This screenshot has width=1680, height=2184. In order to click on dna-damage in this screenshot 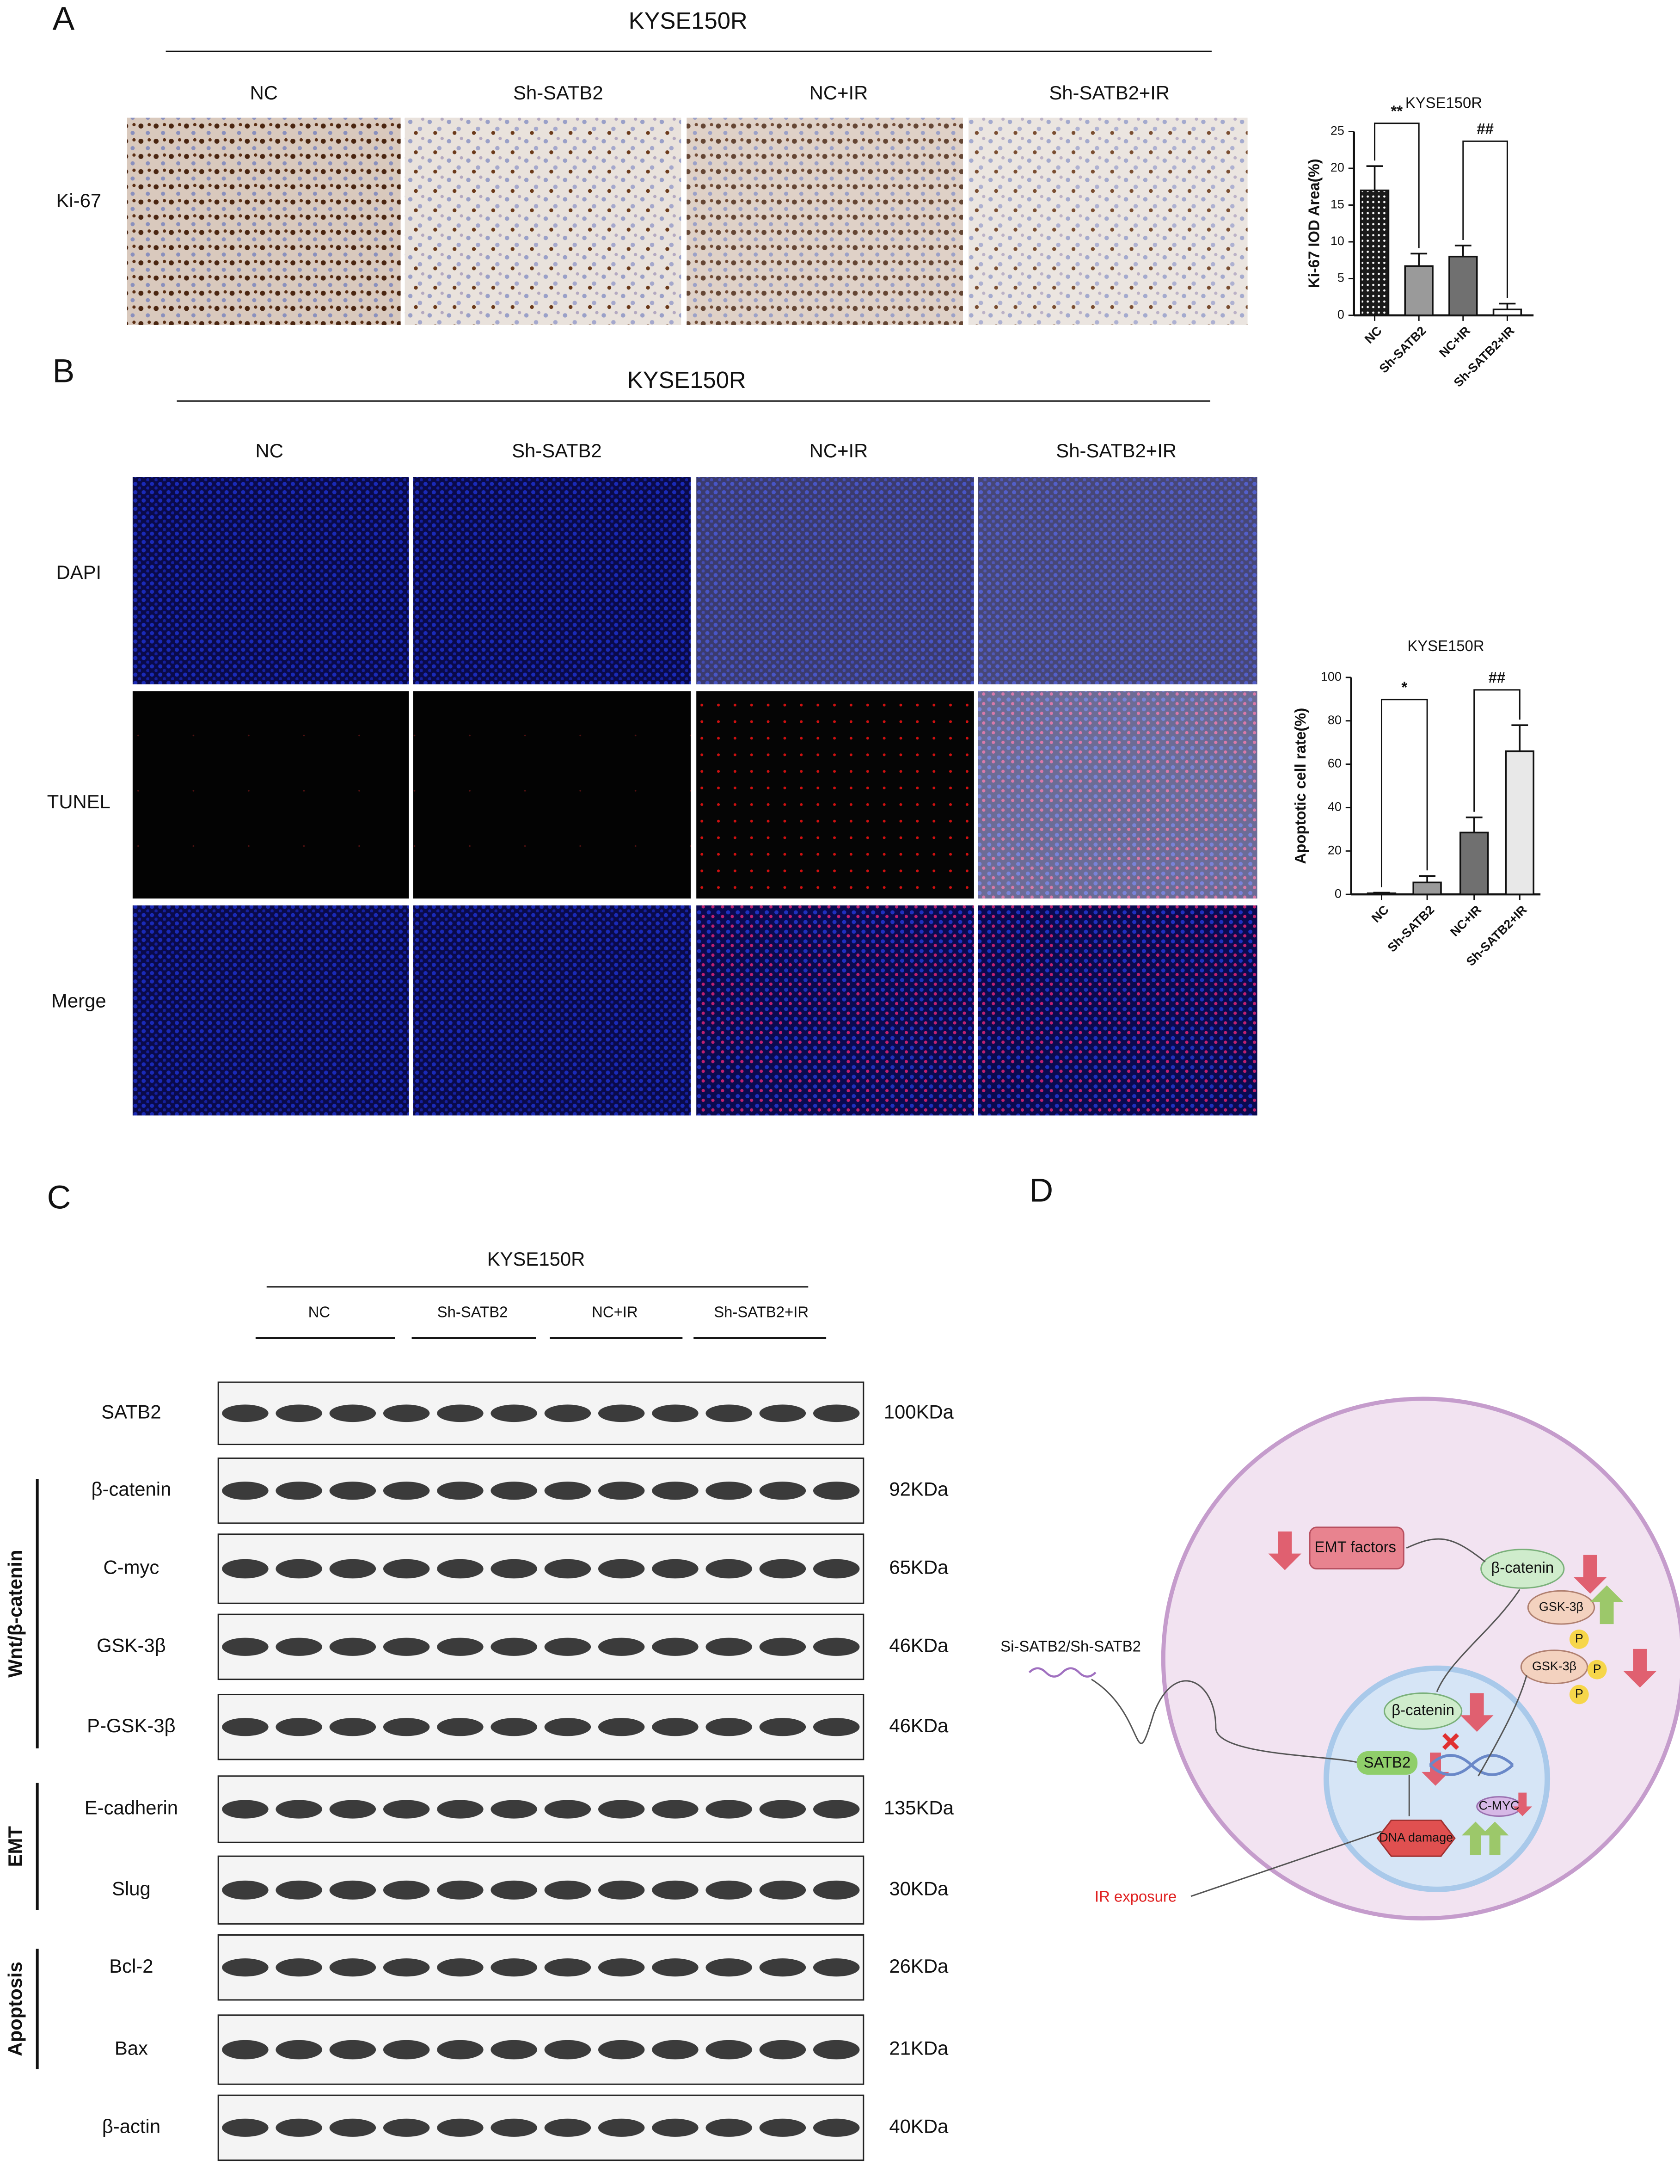, I will do `click(1416, 1838)`.